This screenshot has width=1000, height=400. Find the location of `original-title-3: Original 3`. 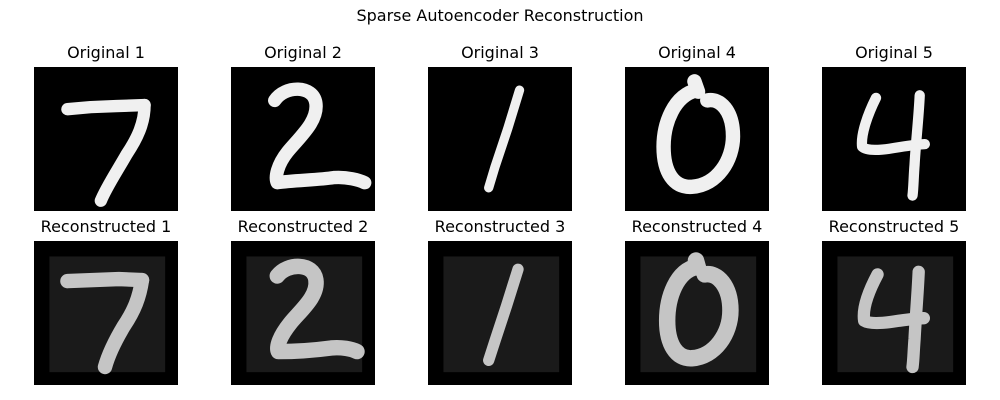

original-title-3: Original 3 is located at coordinates (500, 52).